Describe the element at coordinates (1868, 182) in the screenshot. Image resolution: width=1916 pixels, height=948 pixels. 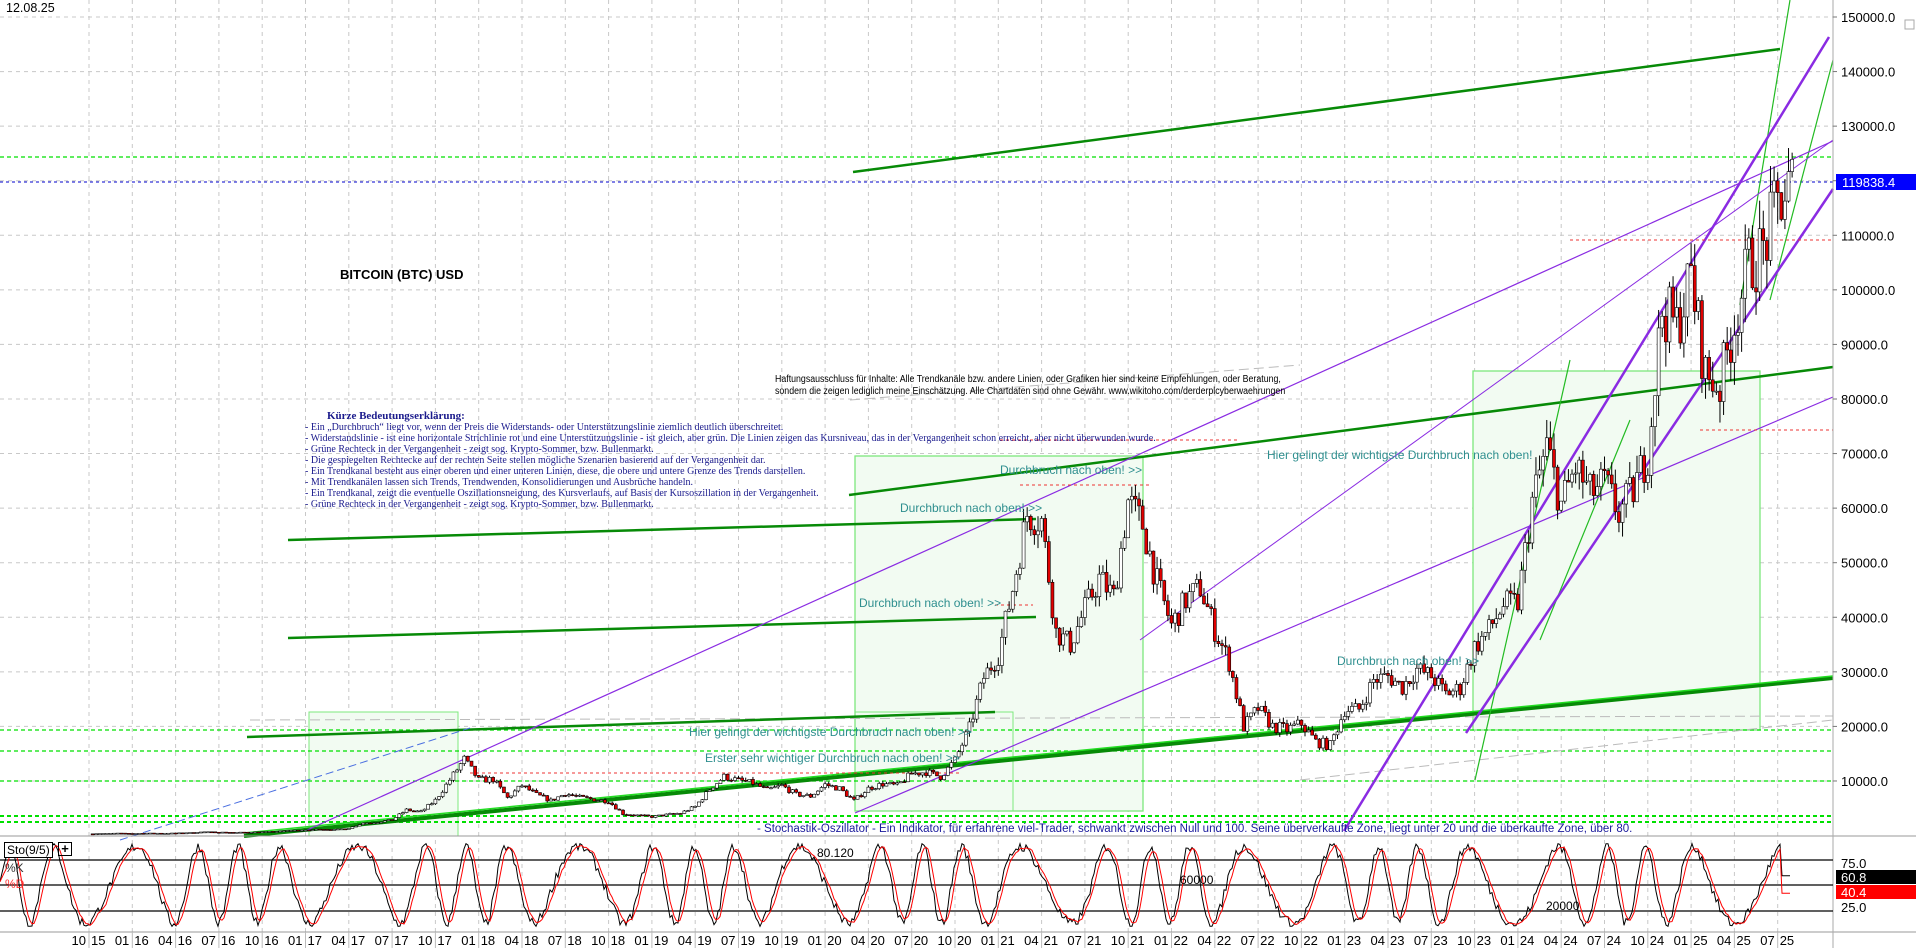
I see `last-price-value: 119838.4` at that location.